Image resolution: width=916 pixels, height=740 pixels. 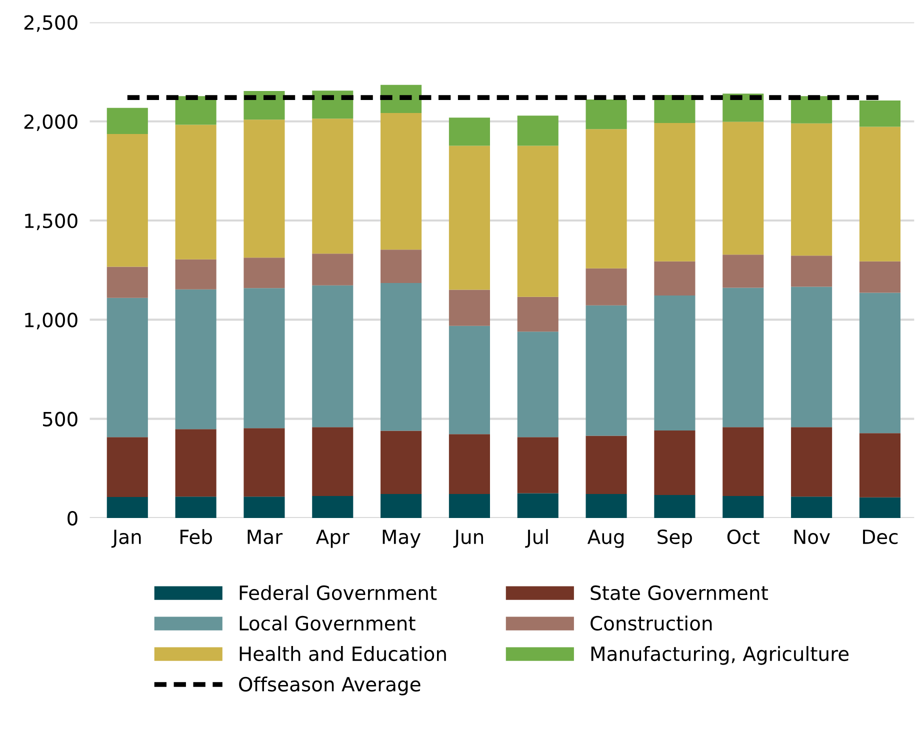 What do you see at coordinates (51, 221) in the screenshot?
I see `y-tick-label: 1,500` at bounding box center [51, 221].